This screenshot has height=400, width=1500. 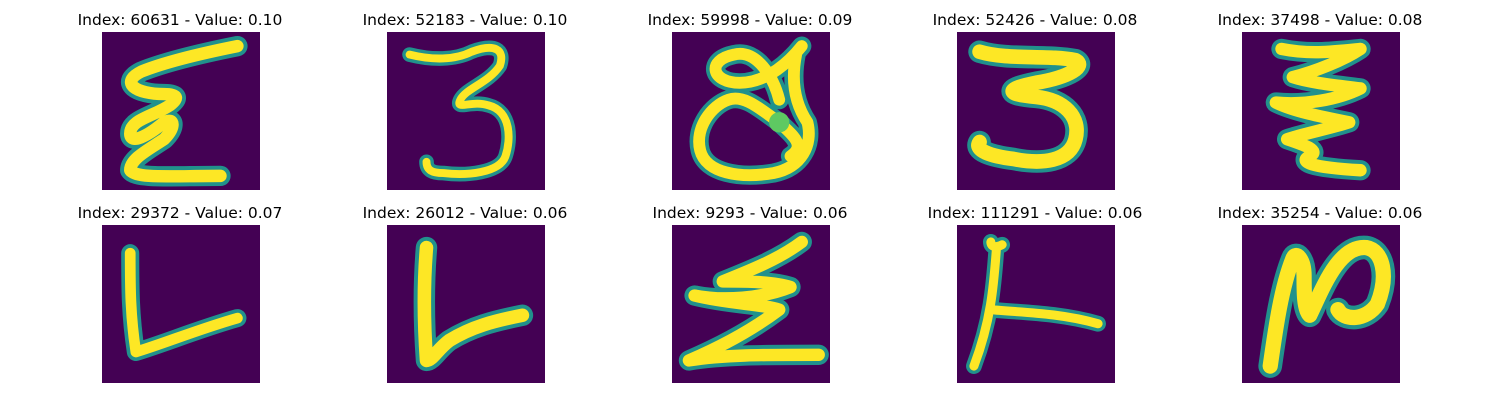 What do you see at coordinates (1035, 213) in the screenshot?
I see `panel-title: Index: 111291 - Value: 0.06` at bounding box center [1035, 213].